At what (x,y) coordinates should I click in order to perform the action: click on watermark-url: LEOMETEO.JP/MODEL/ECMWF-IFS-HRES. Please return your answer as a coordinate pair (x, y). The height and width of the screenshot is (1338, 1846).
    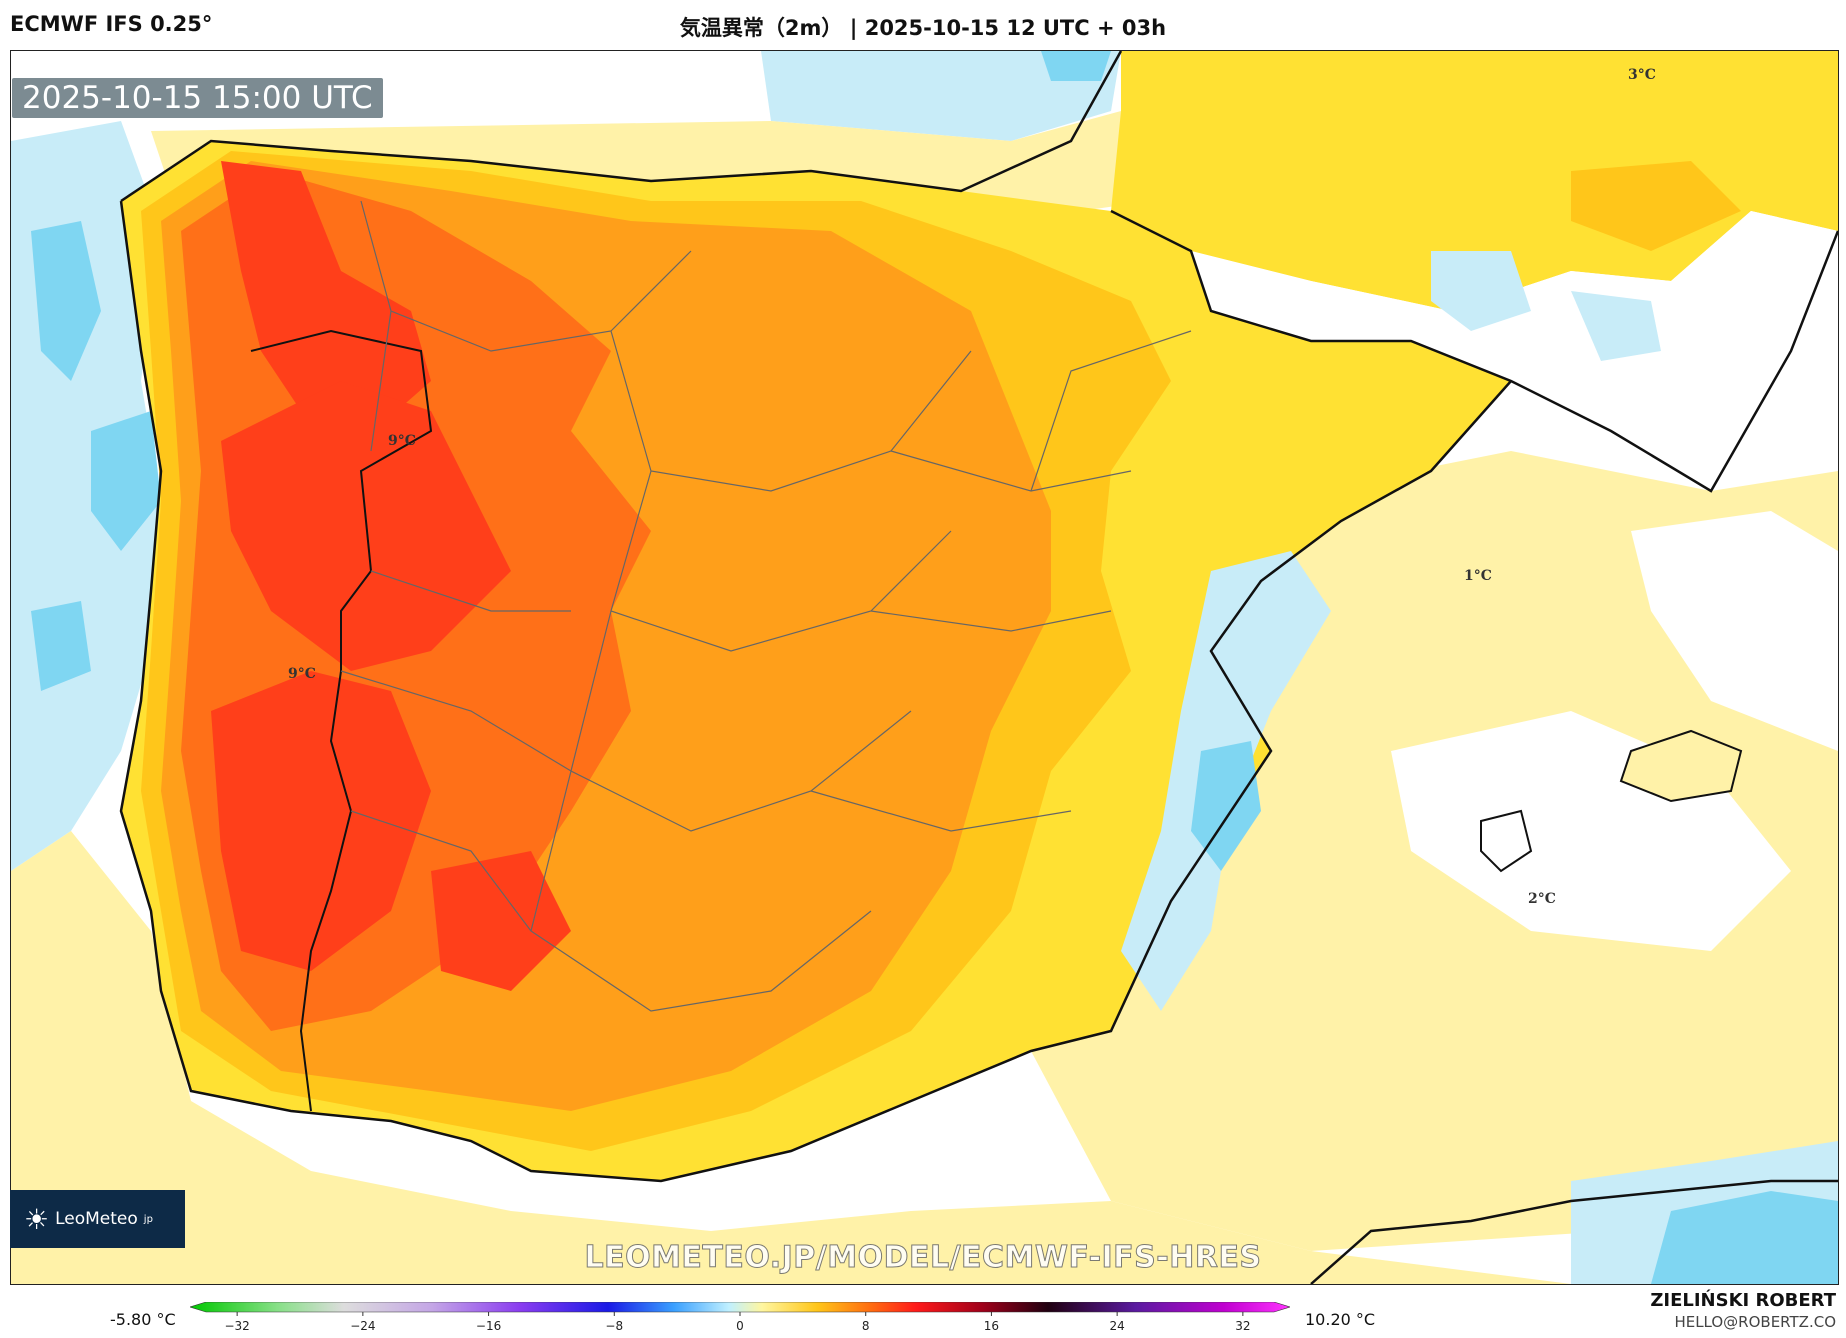
    Looking at the image, I should click on (923, 1258).